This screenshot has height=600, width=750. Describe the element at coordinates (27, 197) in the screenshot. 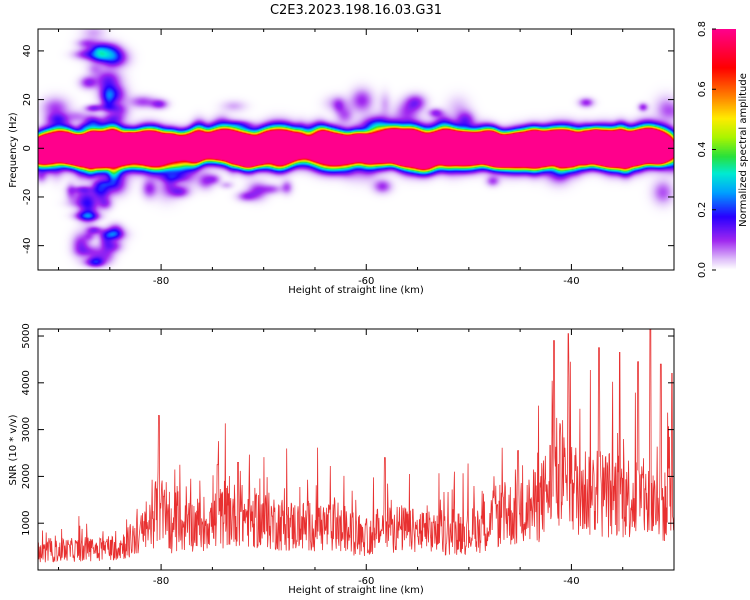

I see `y-tick-label: -20` at that location.